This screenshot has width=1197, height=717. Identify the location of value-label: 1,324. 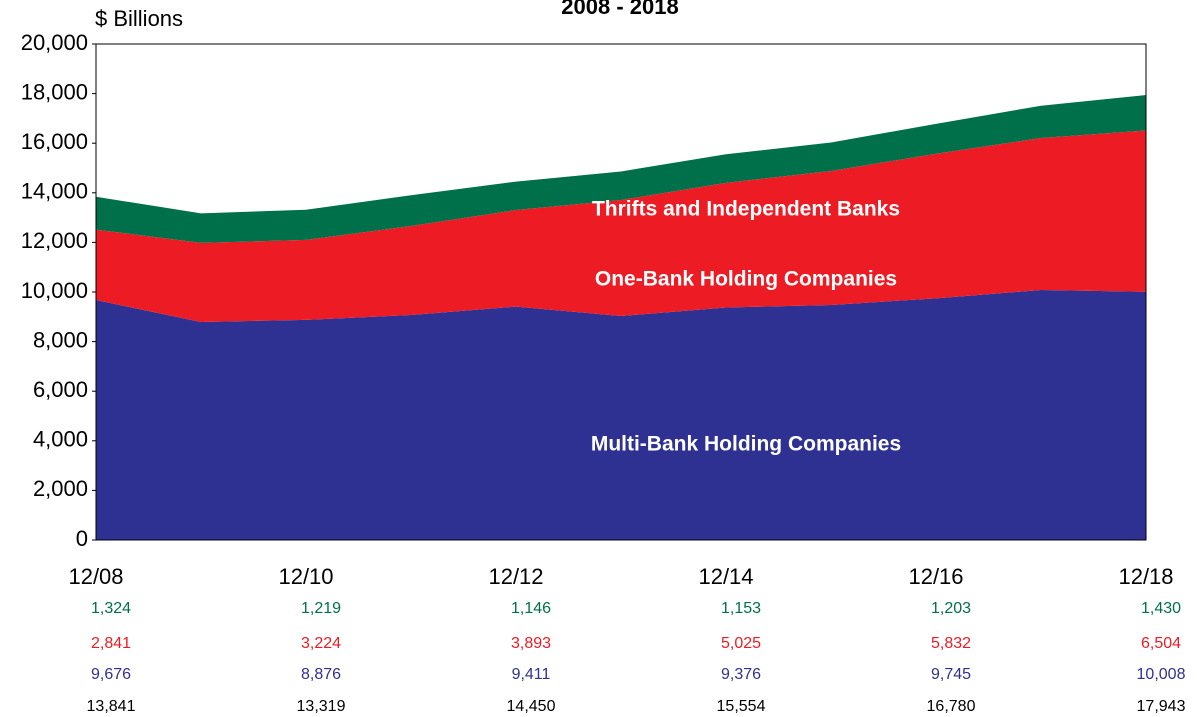
(111, 608).